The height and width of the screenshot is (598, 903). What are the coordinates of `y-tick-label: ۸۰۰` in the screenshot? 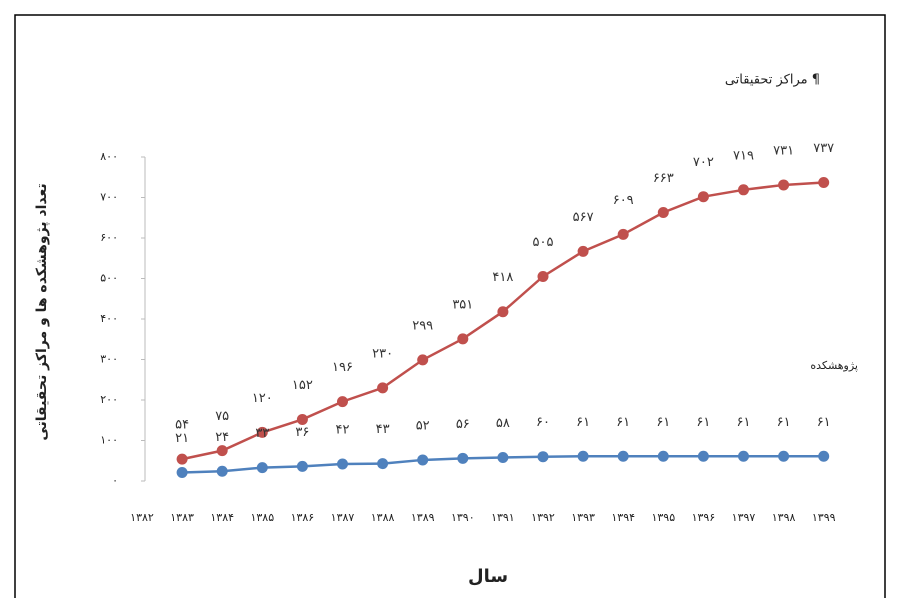 It's located at (109, 156).